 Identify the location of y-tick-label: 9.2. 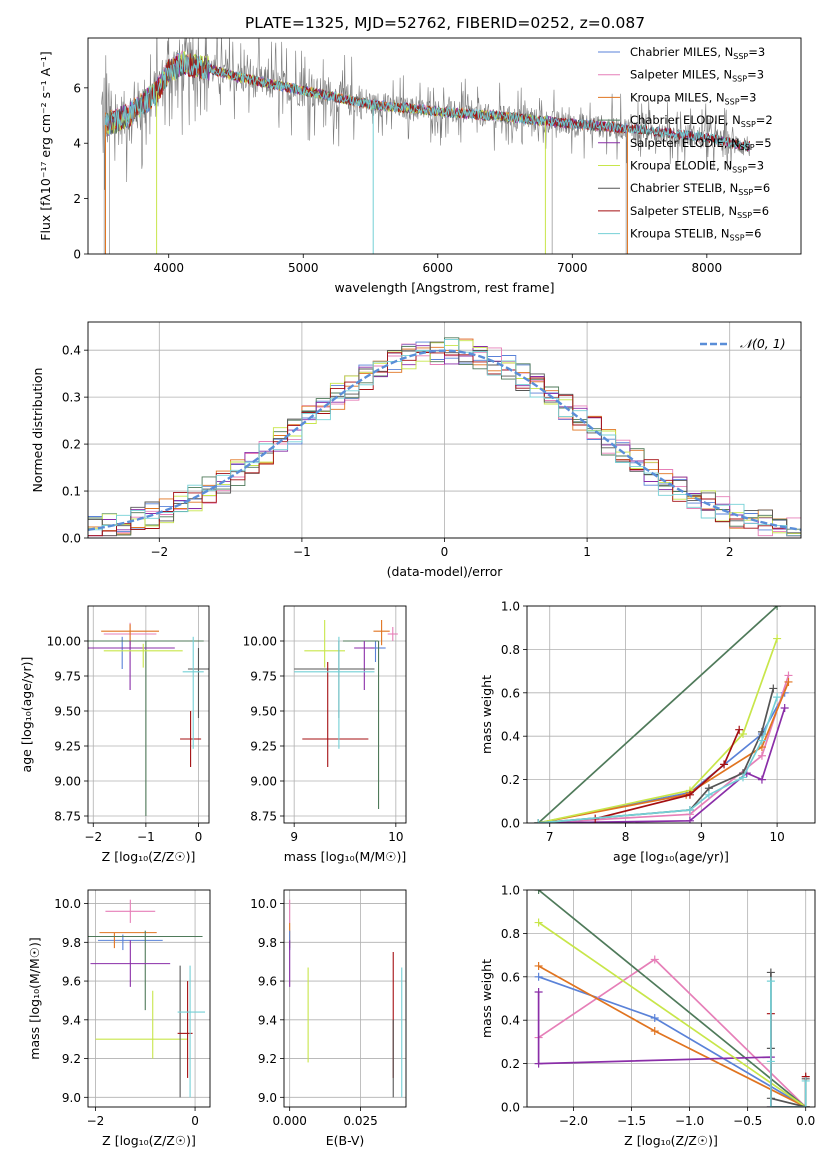
(71, 1059).